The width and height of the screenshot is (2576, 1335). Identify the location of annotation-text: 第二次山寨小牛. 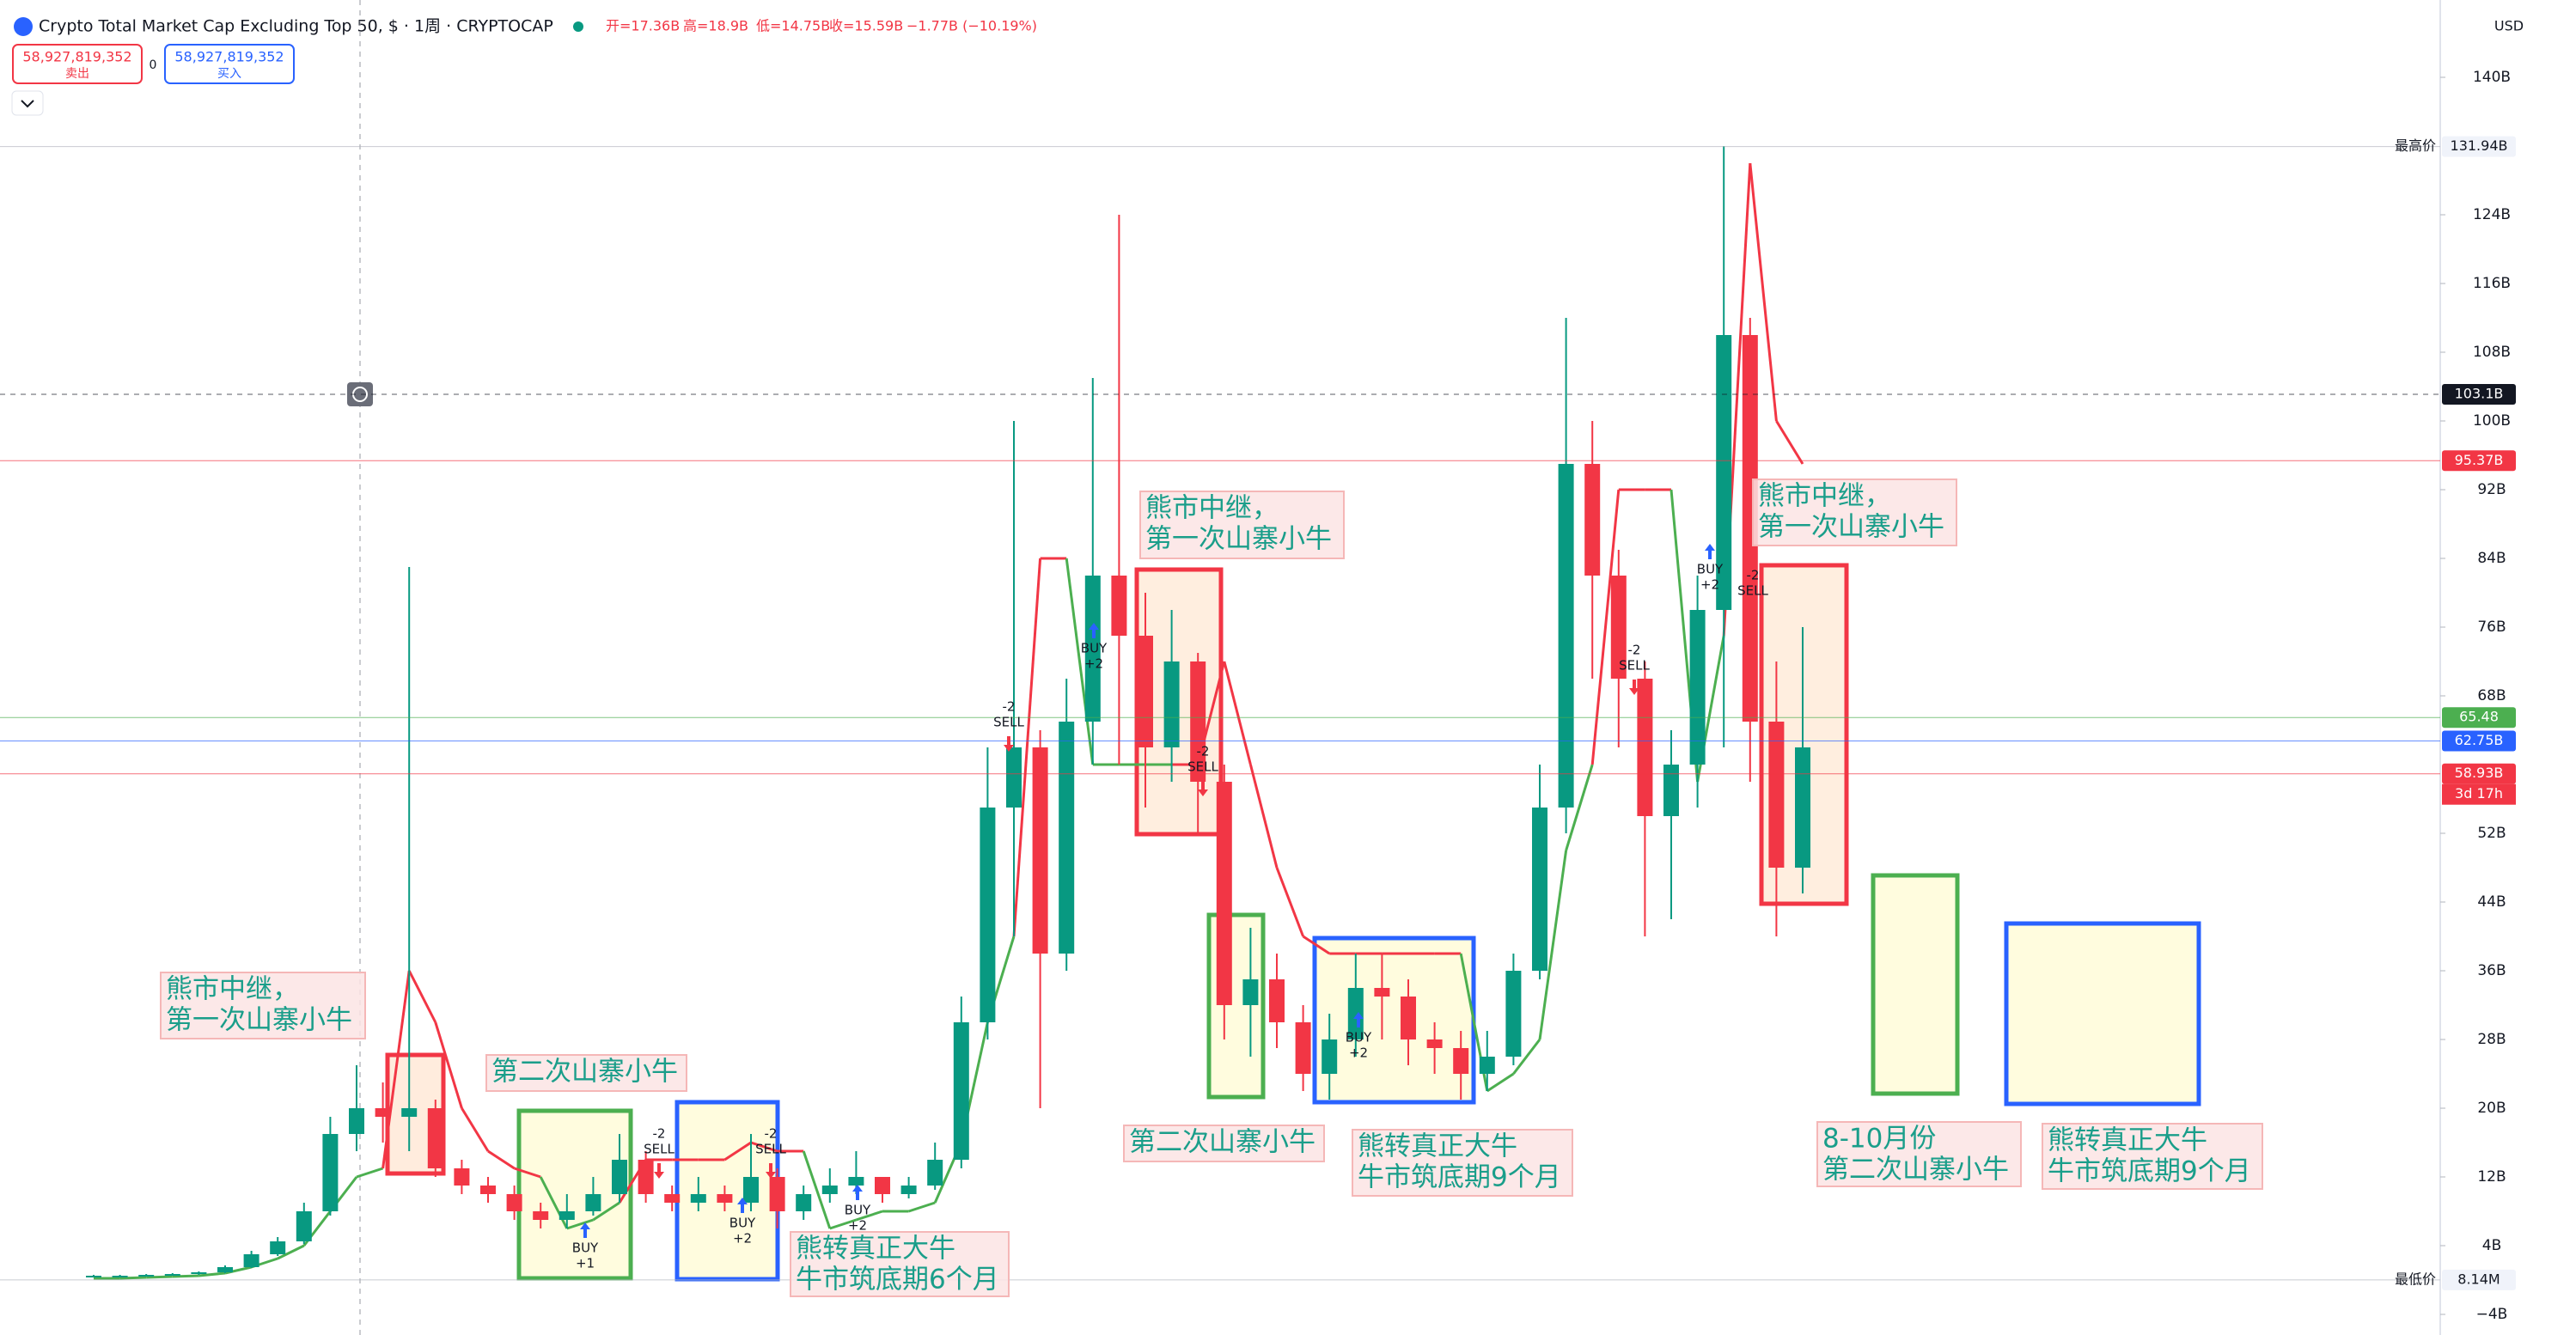
(1915, 1170).